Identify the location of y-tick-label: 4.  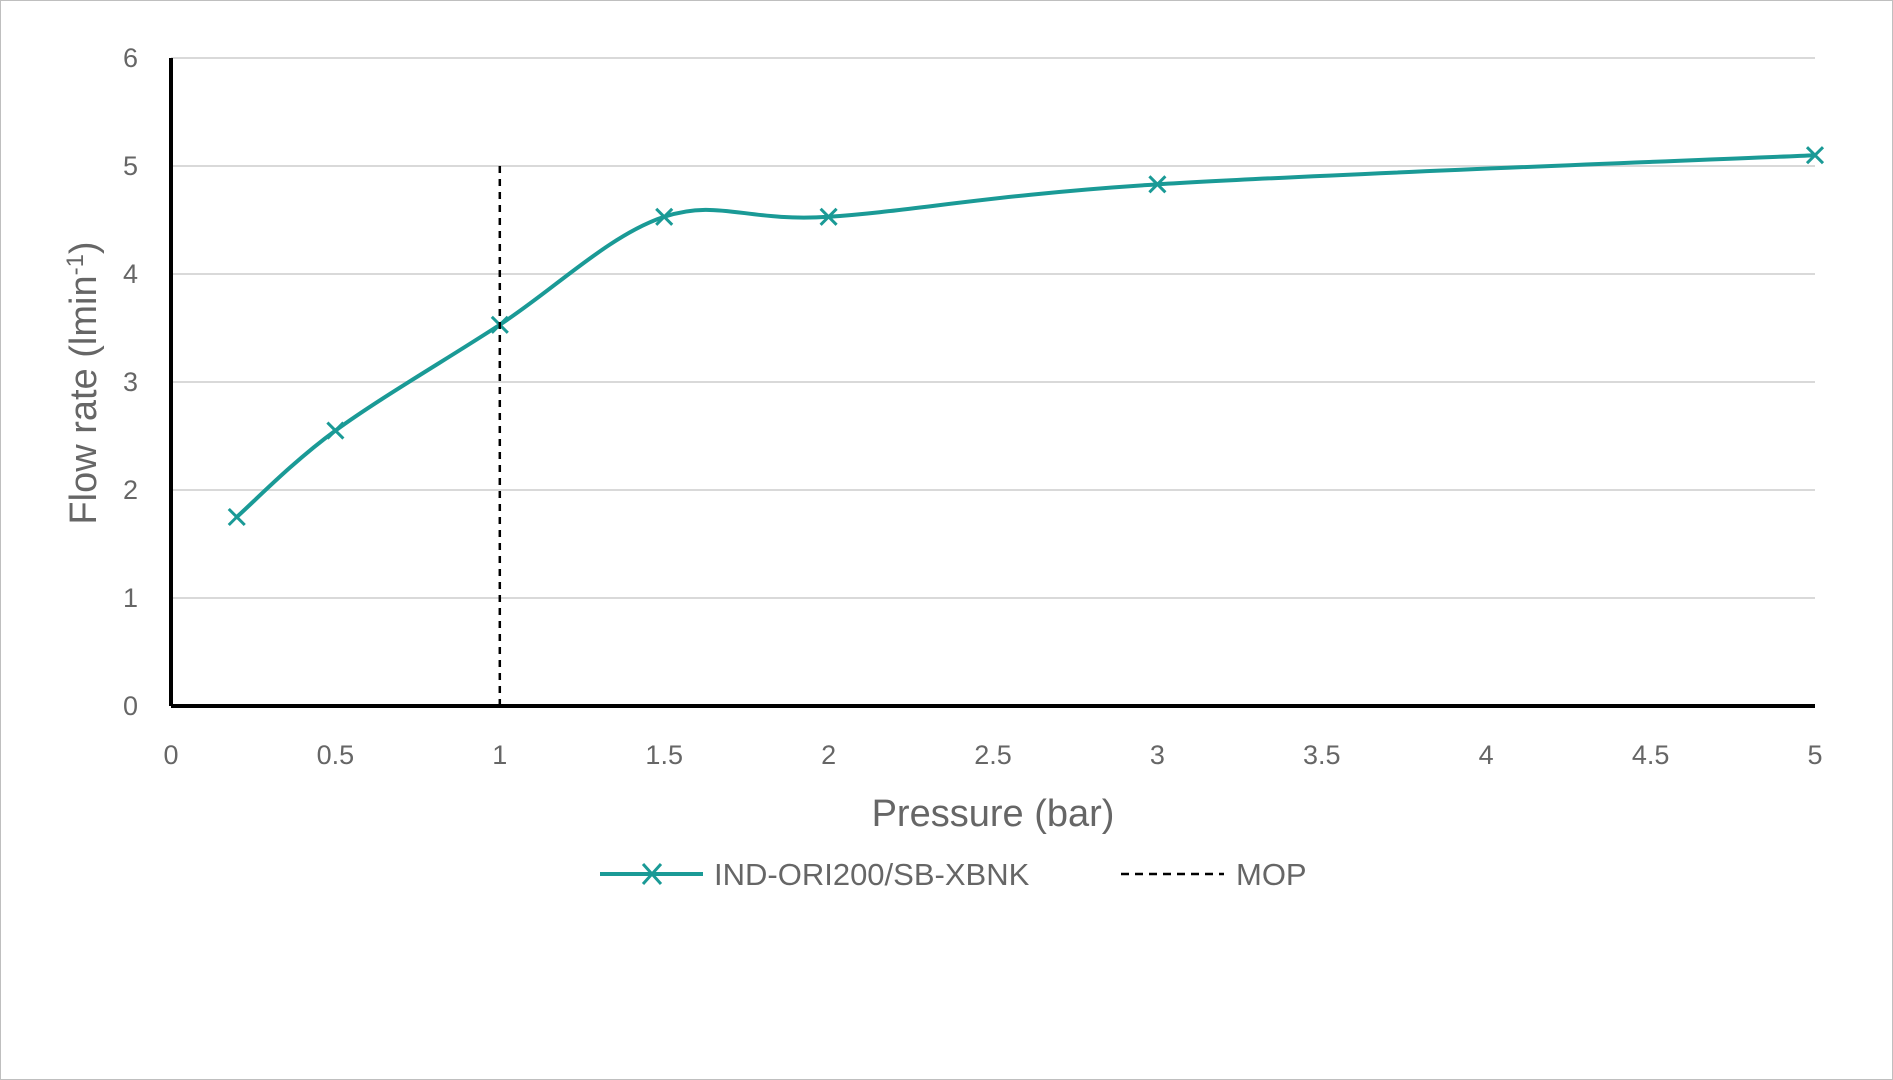
(130, 274).